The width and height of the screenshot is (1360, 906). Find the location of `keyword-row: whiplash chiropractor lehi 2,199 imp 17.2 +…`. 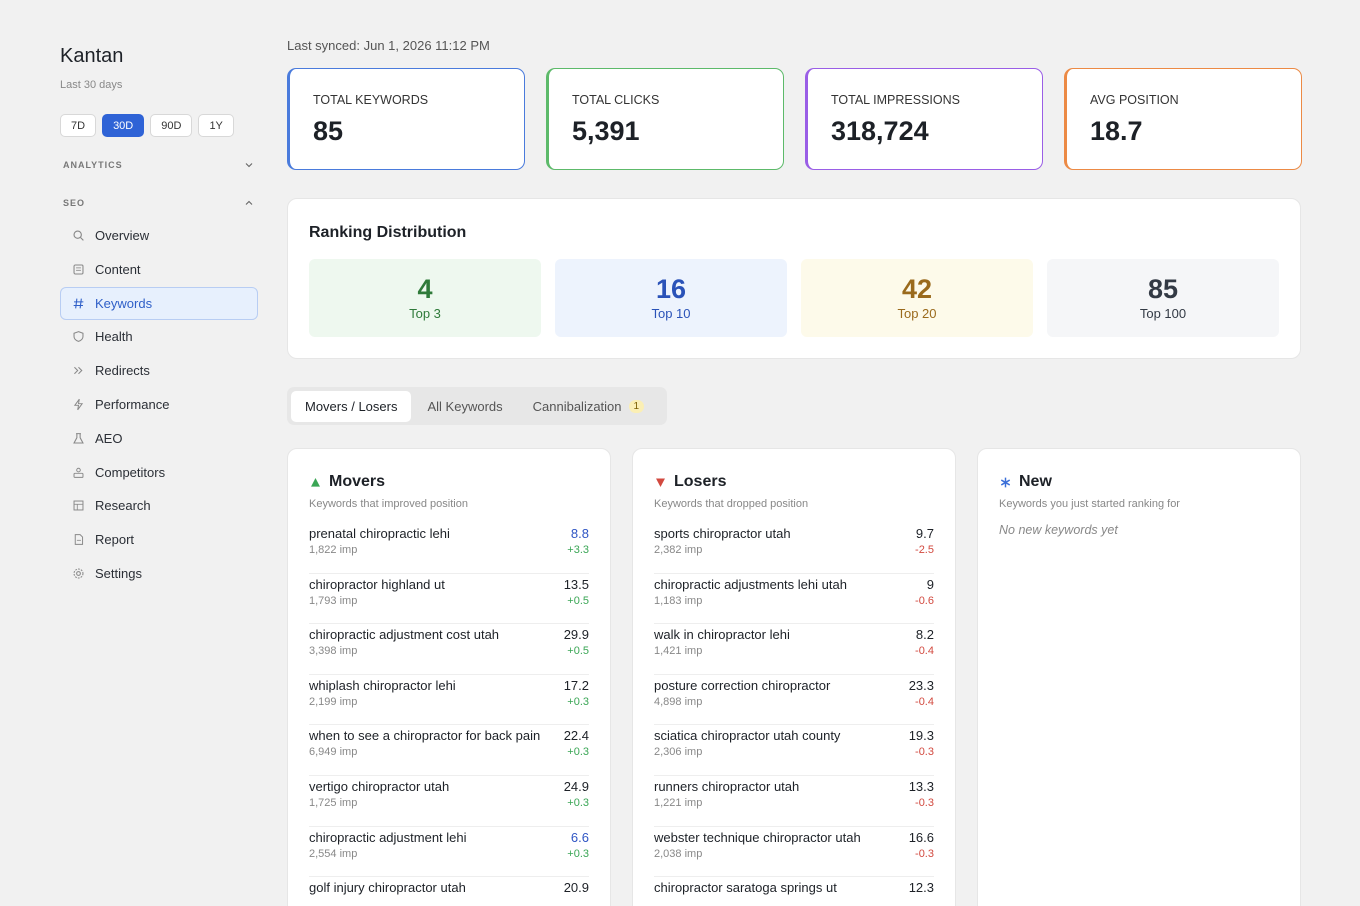

keyword-row: whiplash chiropractor lehi 2,199 imp 17.2 +… is located at coordinates (449, 700).